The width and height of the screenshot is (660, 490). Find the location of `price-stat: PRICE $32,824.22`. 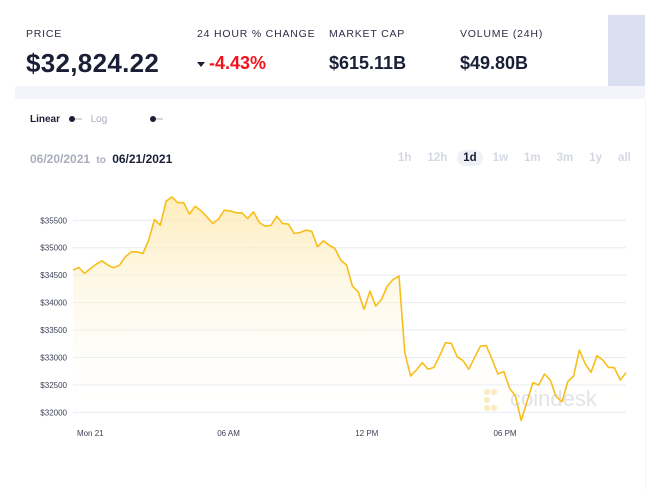

price-stat: PRICE $32,824.22 is located at coordinates (92, 53).